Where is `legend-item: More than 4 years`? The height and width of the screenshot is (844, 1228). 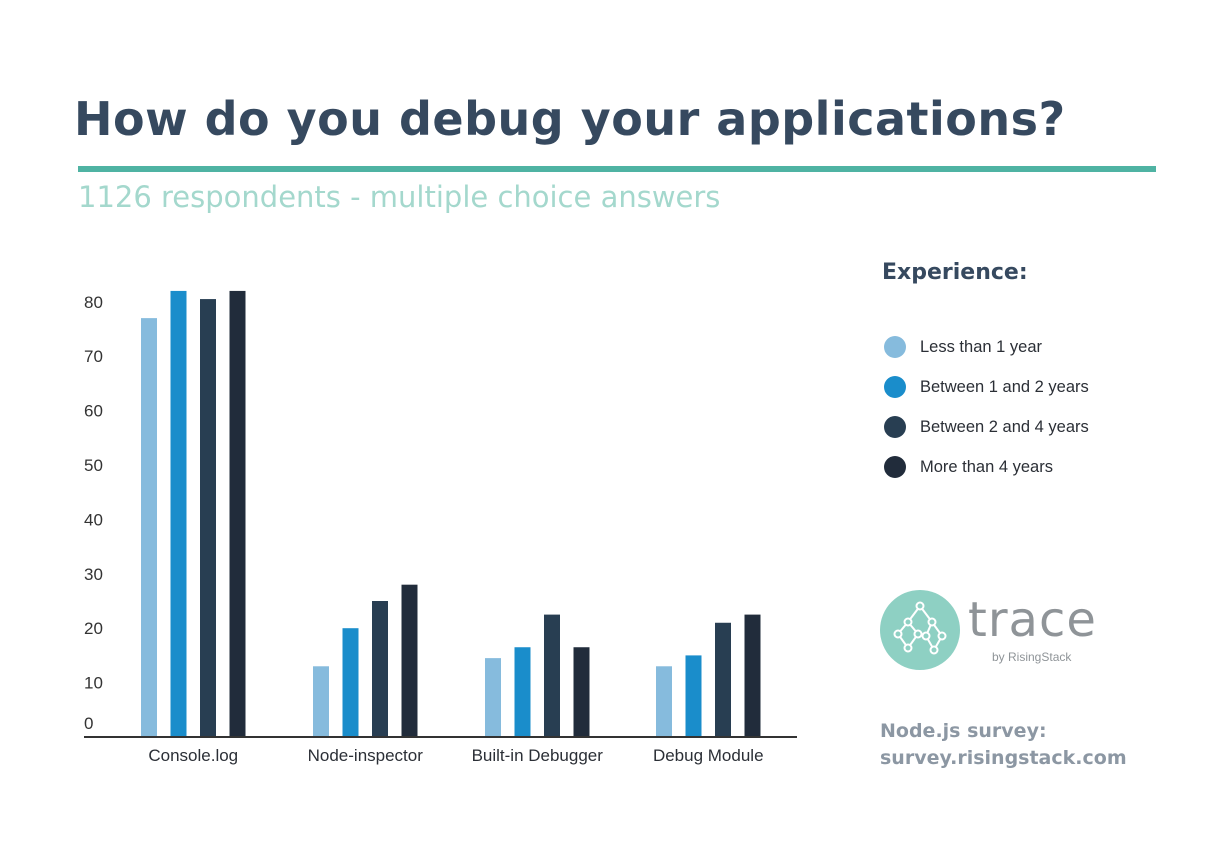 legend-item: More than 4 years is located at coordinates (986, 467).